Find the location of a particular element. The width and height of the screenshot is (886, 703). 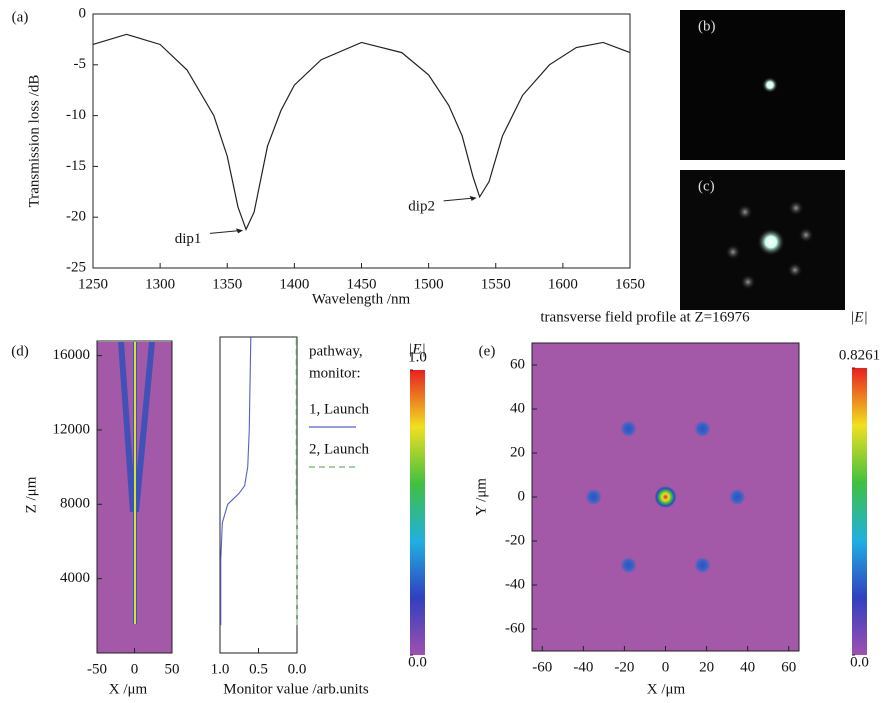

x-tick-label: 40 is located at coordinates (747, 667).